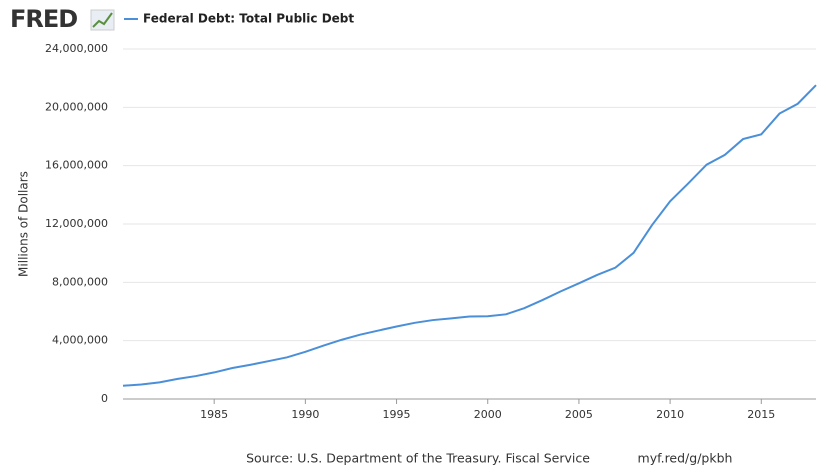  Describe the element at coordinates (80, 340) in the screenshot. I see `y-tick-label: 4,000,000` at that location.